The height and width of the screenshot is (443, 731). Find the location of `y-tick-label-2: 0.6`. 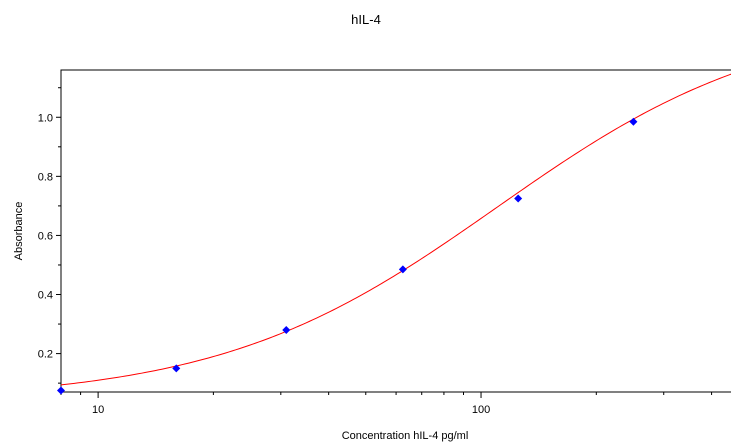

y-tick-label-2: 0.6 is located at coordinates (45, 236).